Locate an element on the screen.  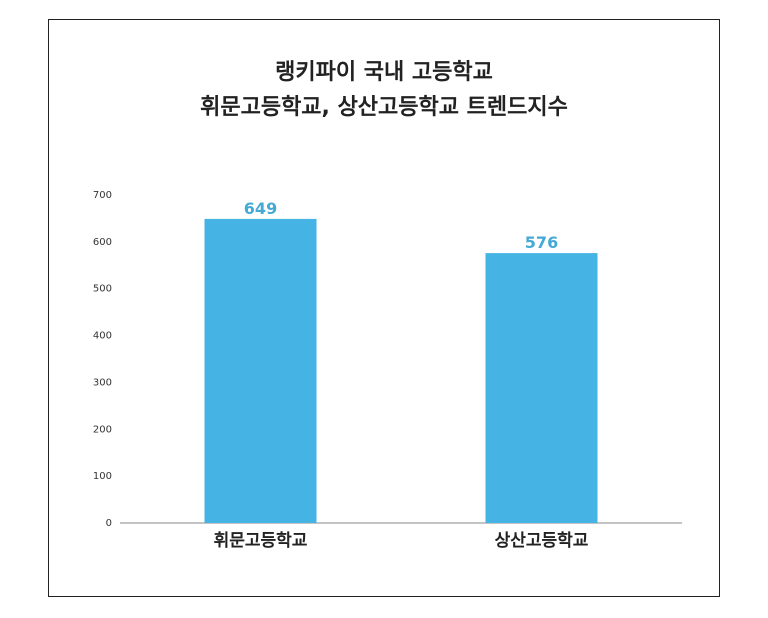
category-labels: 휘문고등학교 상산고등학교 is located at coordinates (401, 540).